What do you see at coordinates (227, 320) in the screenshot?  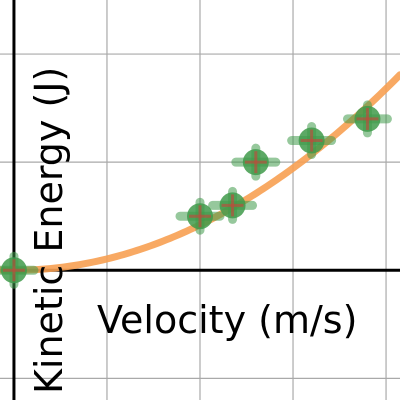 I see `x-axis-label: Velocity (m/s)` at bounding box center [227, 320].